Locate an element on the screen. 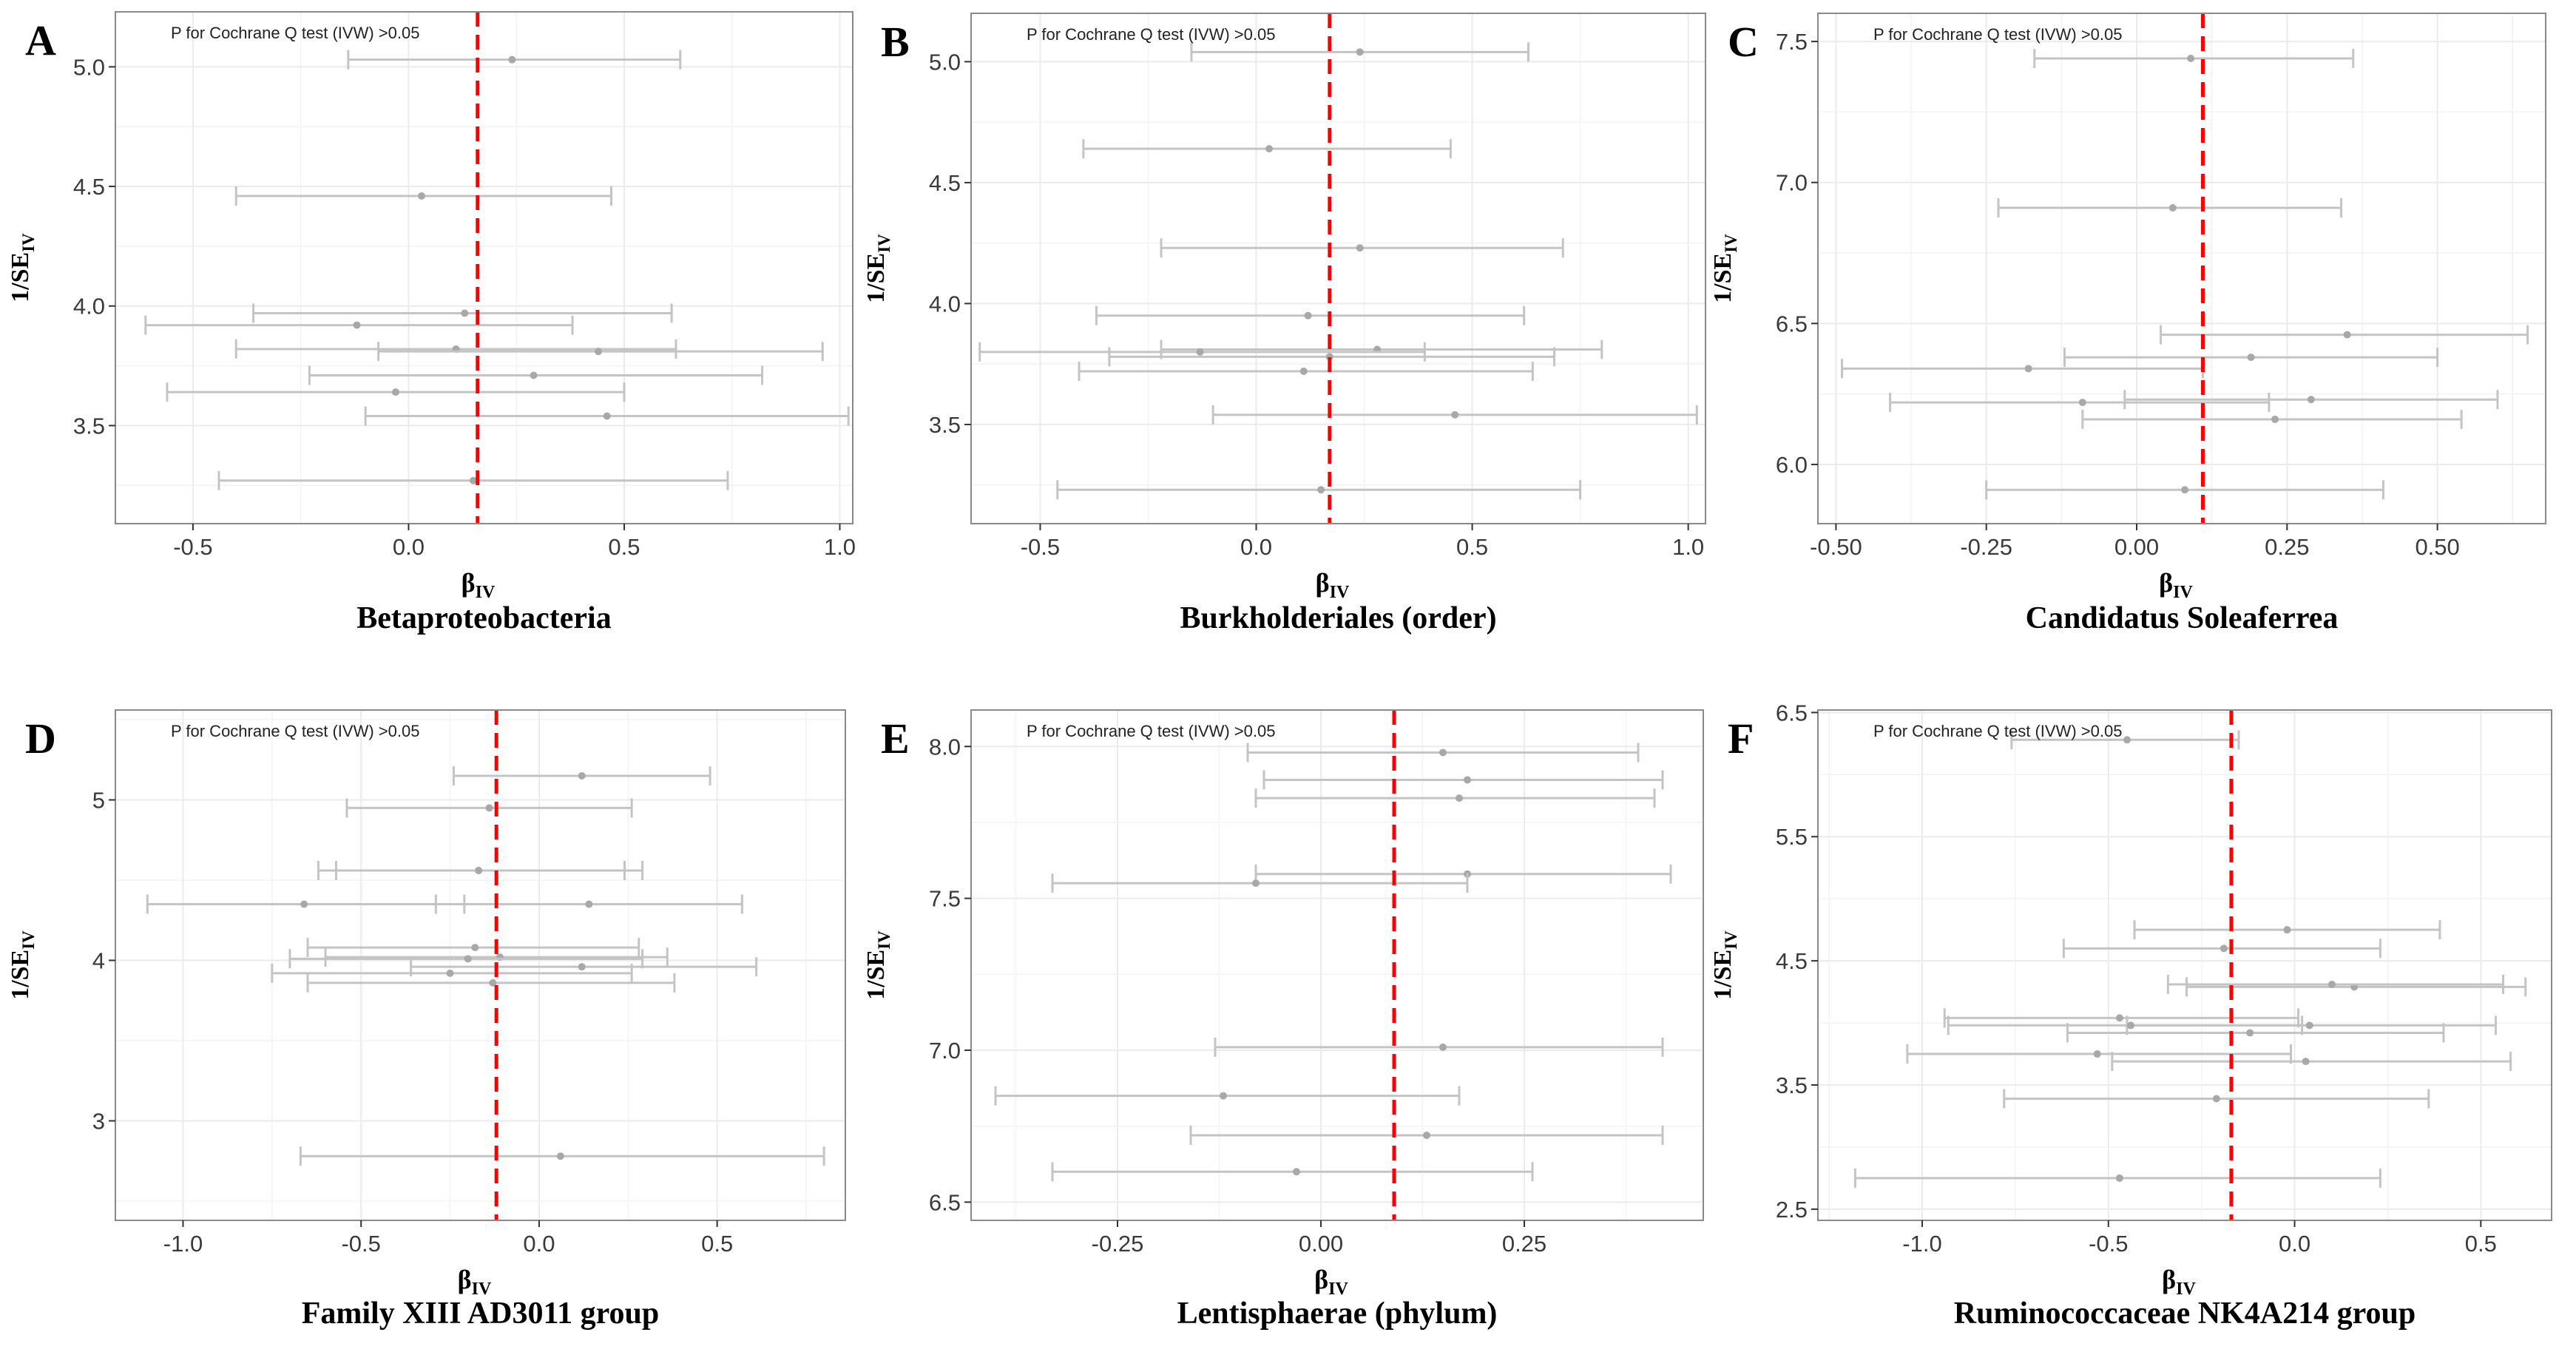  plot-area is located at coordinates (484, 268).